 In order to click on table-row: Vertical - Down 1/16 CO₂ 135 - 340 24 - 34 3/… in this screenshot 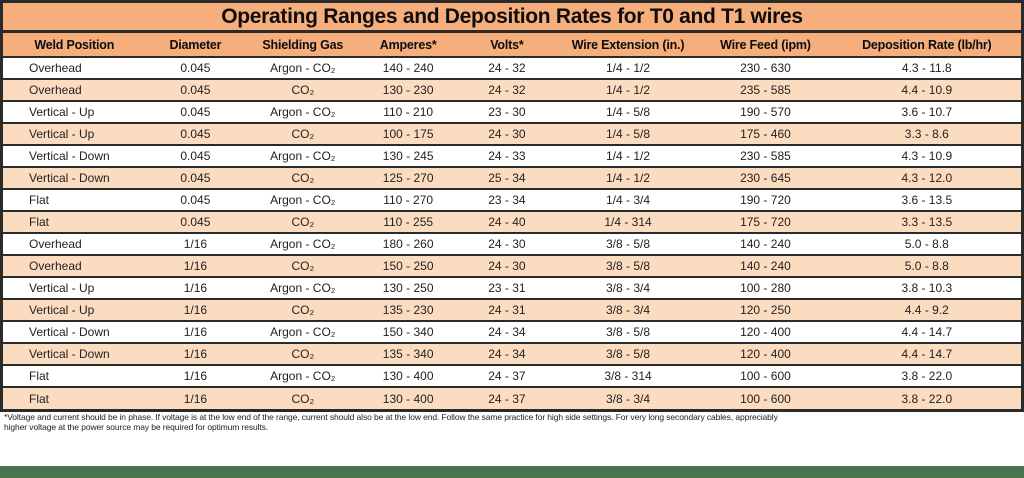, I will do `click(512, 354)`.